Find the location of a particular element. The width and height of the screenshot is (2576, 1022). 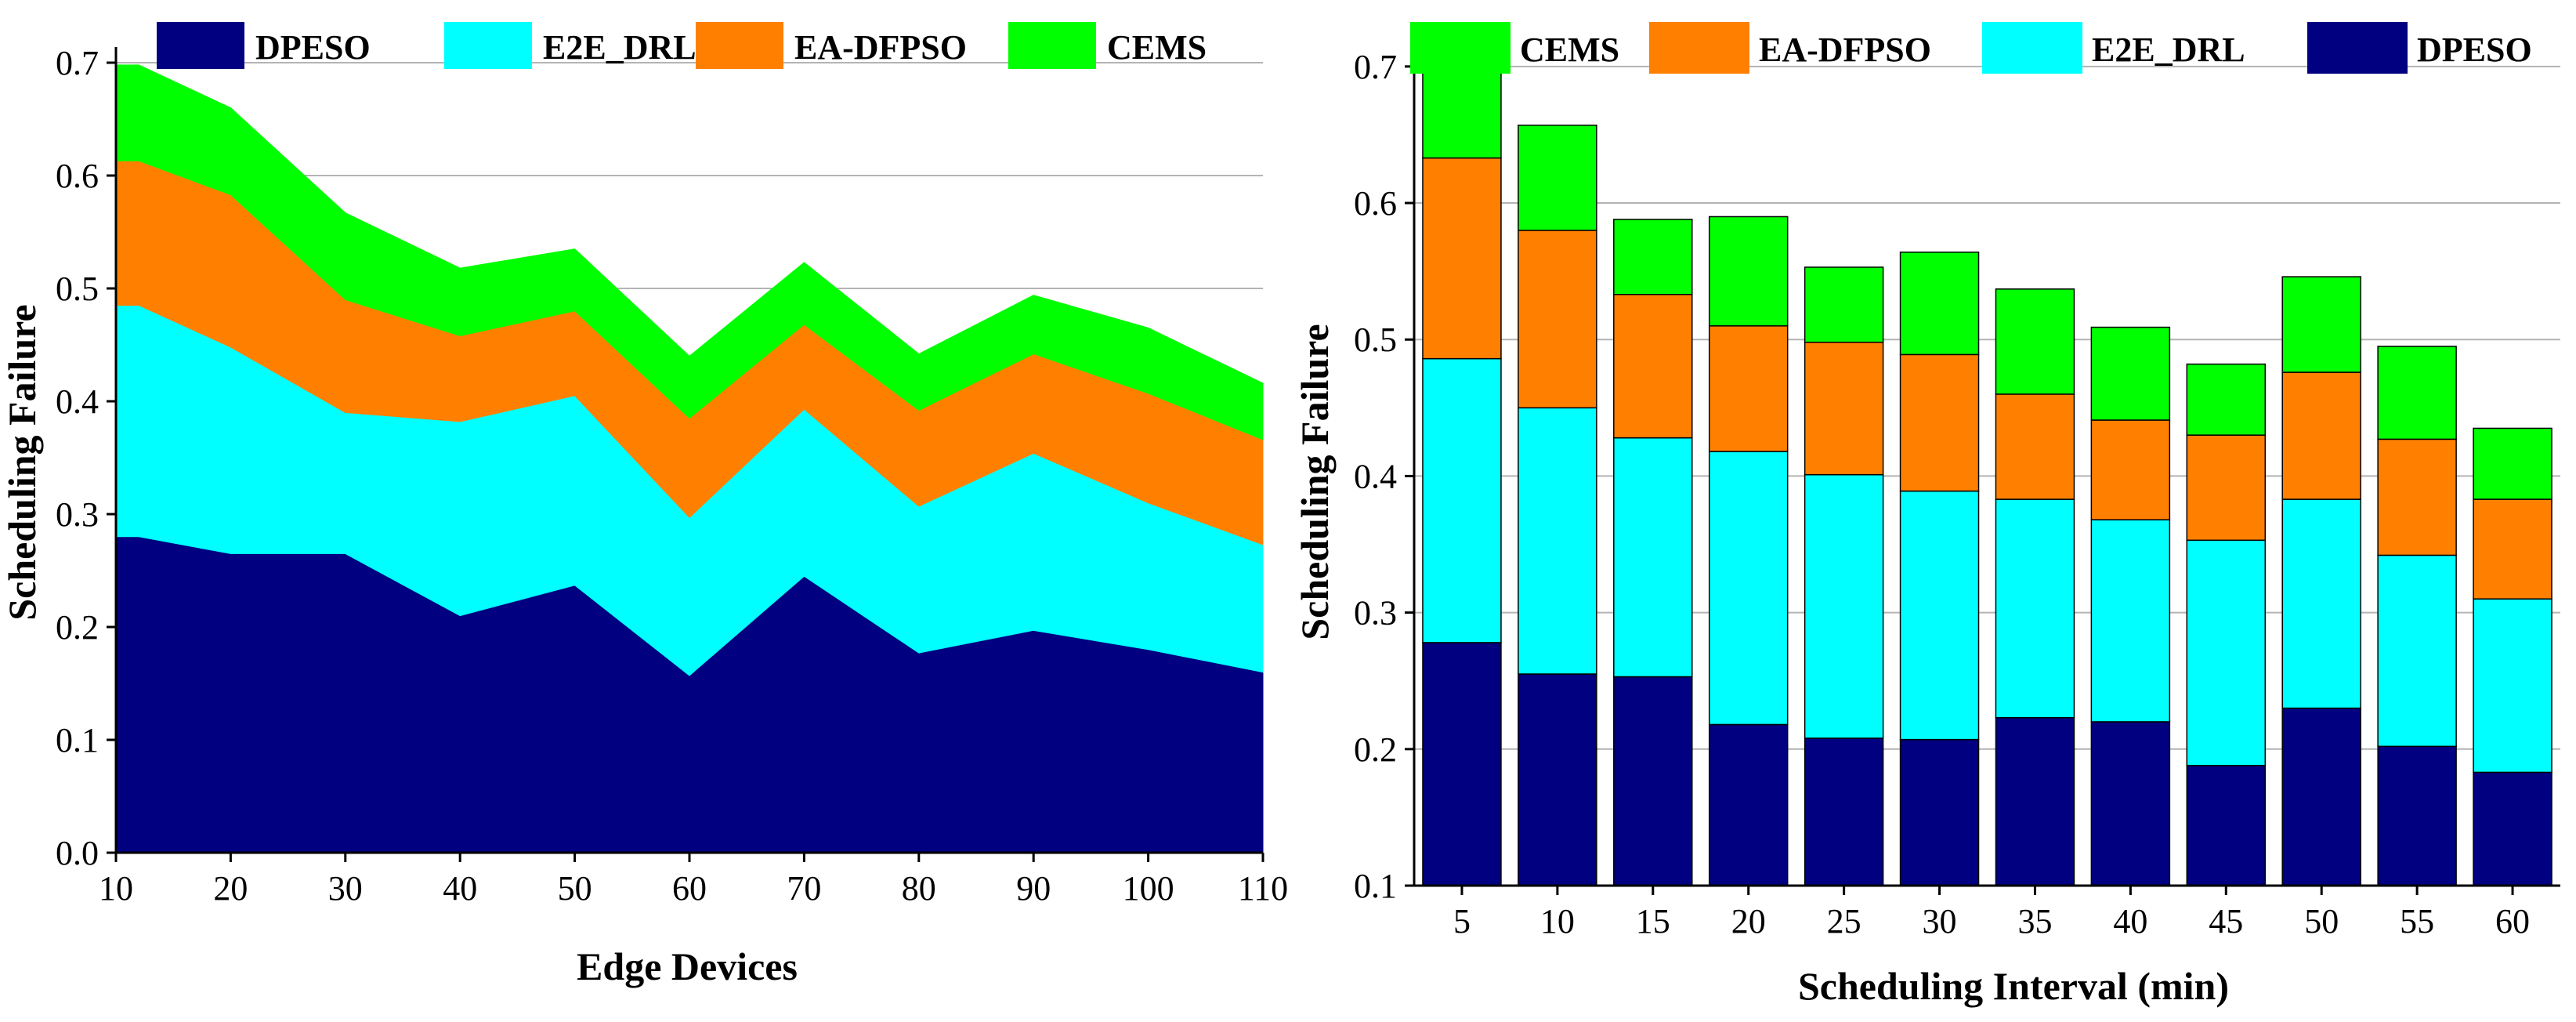

right-x-tick-label: 20 is located at coordinates (1748, 921).